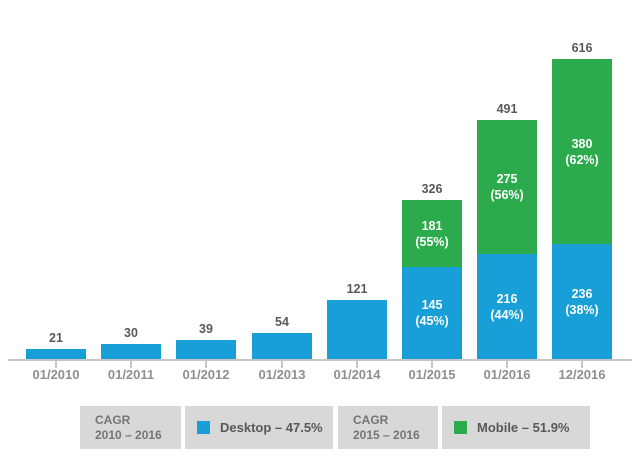 Image resolution: width=640 pixels, height=470 pixels. I want to click on total-label-01-2012: 39, so click(206, 329).